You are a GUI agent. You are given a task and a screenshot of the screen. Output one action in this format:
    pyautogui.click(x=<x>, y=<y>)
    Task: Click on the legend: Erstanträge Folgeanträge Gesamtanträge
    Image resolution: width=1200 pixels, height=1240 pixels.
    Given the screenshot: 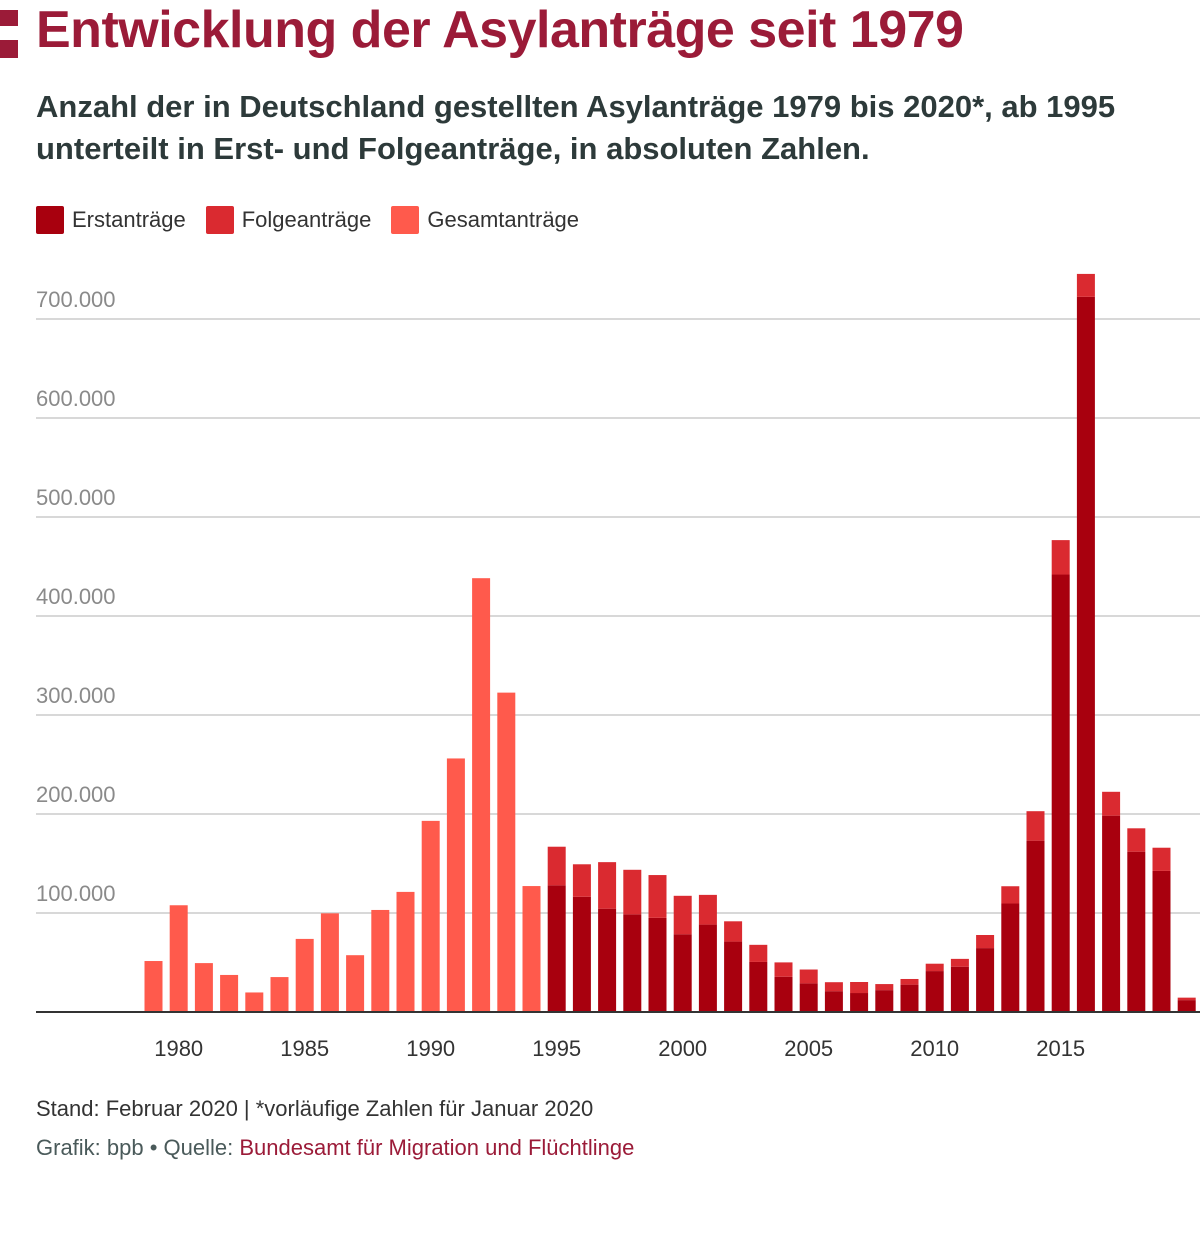 What is the action you would take?
    pyautogui.click(x=307, y=220)
    